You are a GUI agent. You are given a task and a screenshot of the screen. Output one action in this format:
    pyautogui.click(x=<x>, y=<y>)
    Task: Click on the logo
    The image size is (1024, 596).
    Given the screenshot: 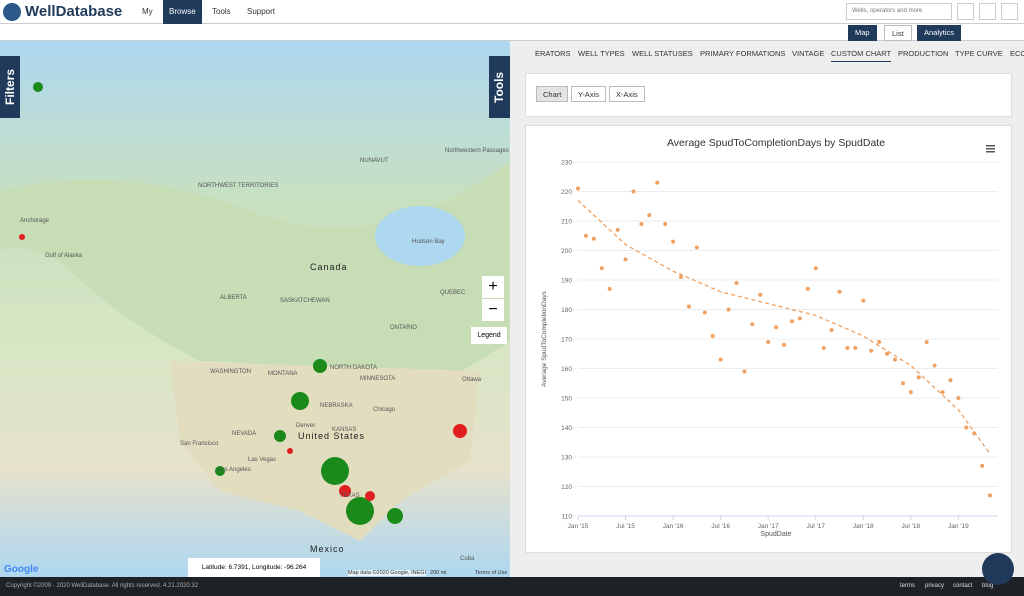 What is the action you would take?
    pyautogui.click(x=12, y=12)
    